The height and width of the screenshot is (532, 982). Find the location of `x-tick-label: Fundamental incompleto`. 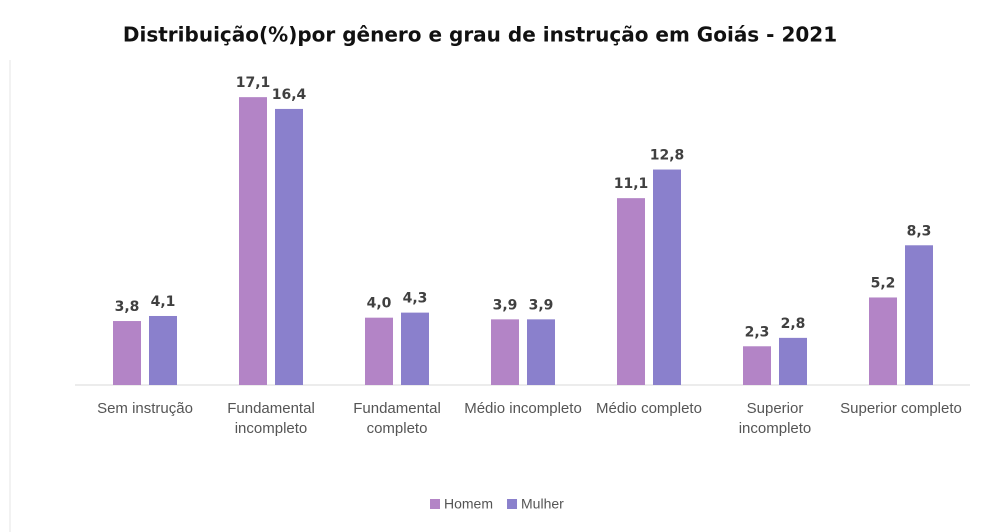

x-tick-label: Fundamental incompleto is located at coordinates (271, 418).